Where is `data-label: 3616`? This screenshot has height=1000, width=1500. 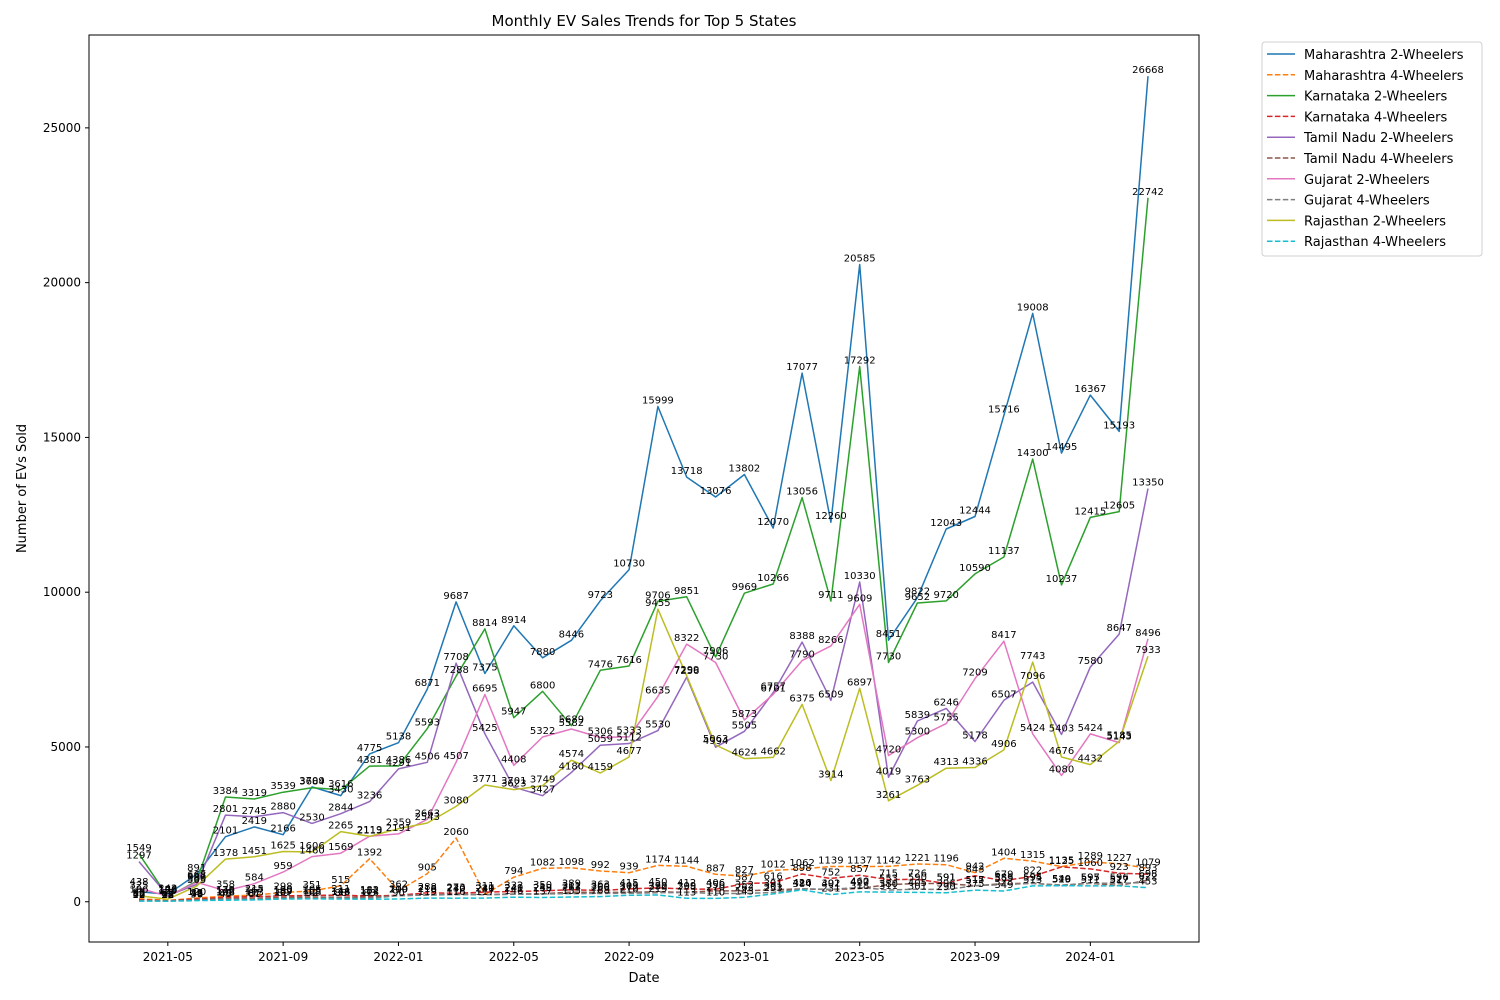
data-label: 3616 is located at coordinates (340, 784).